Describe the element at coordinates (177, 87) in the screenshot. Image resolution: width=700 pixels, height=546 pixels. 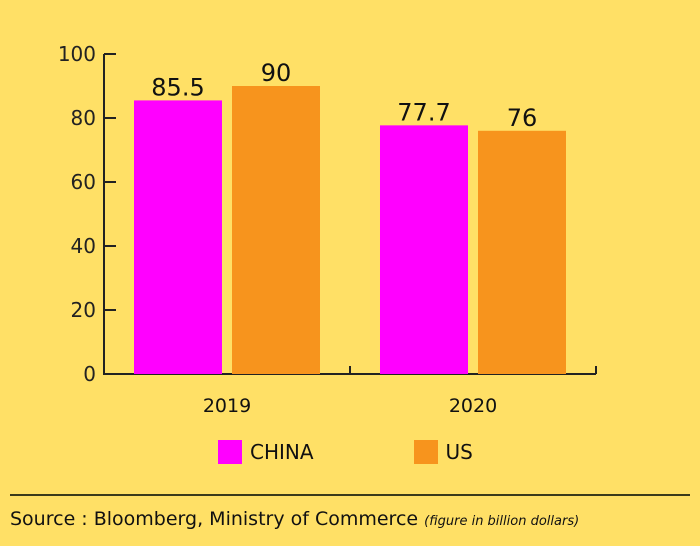
I see `value-label: 85.5` at that location.